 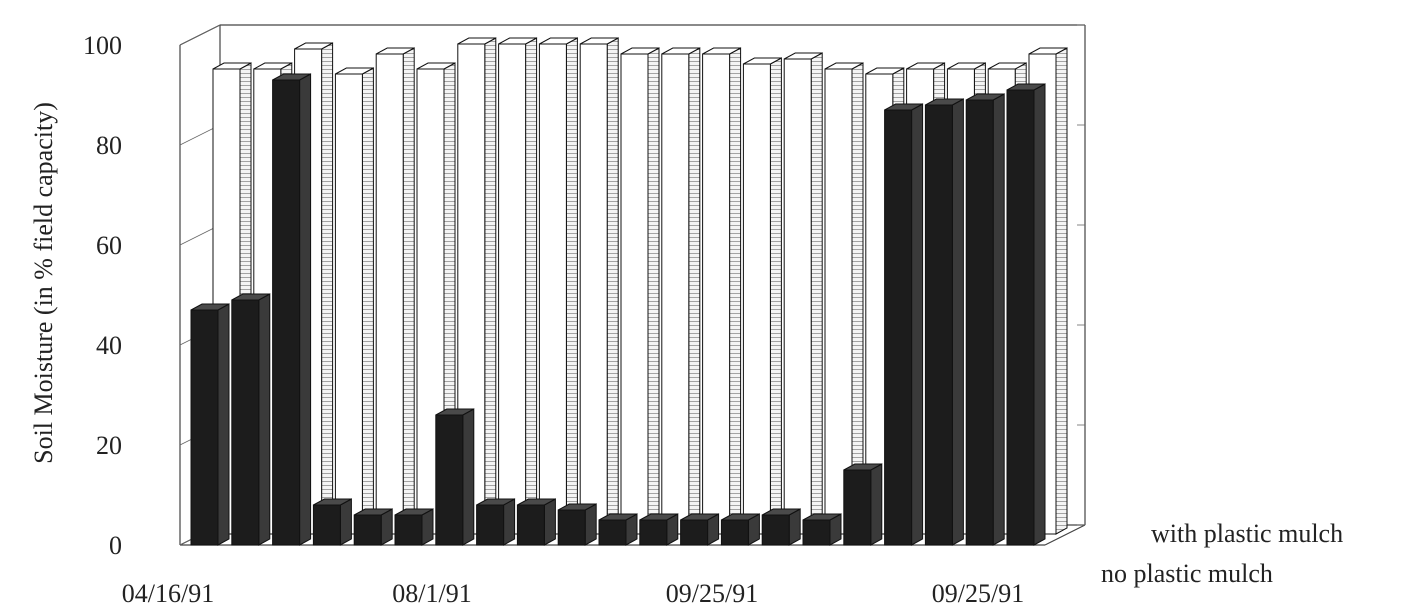 What do you see at coordinates (115, 545) in the screenshot?
I see `y-tick-label: 0` at bounding box center [115, 545].